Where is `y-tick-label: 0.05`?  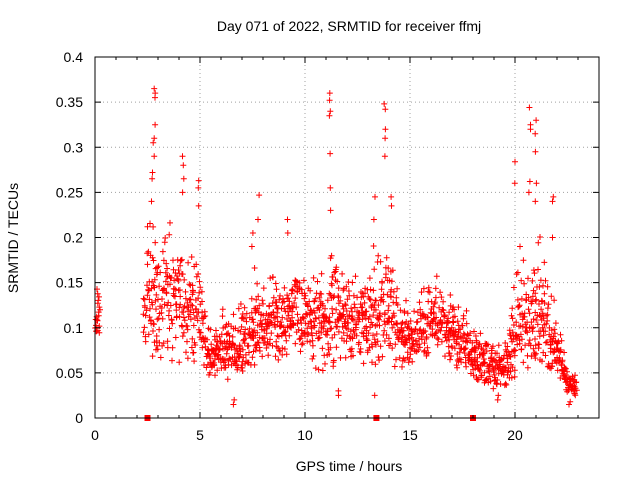 y-tick-label: 0.05 is located at coordinates (69, 373).